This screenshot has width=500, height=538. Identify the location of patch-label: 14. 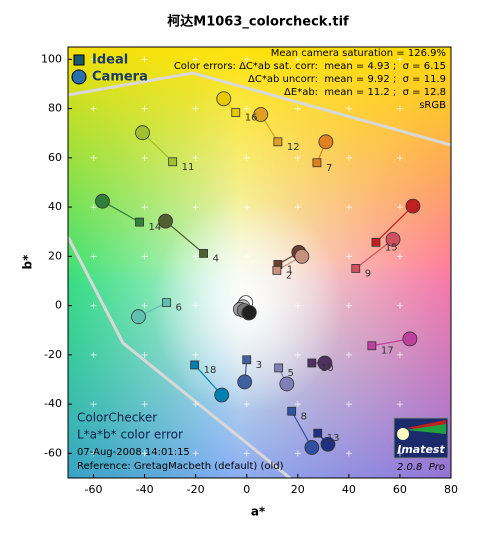
(154, 227).